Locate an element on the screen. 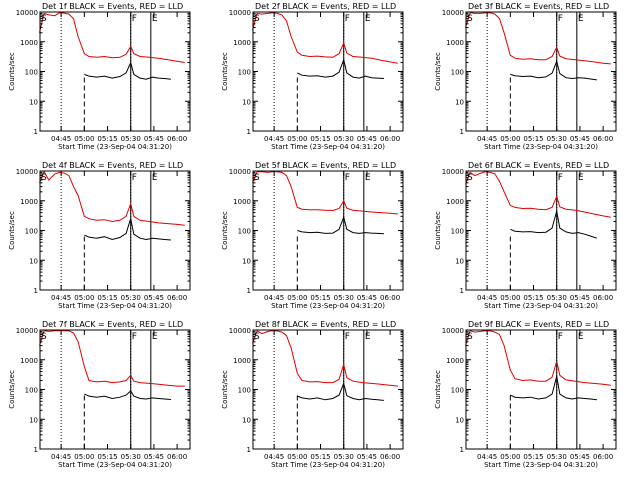 Image resolution: width=640 pixels, height=480 pixels. panel-title: Det 4f BLACK = Events, RED = LLD is located at coordinates (112, 165).